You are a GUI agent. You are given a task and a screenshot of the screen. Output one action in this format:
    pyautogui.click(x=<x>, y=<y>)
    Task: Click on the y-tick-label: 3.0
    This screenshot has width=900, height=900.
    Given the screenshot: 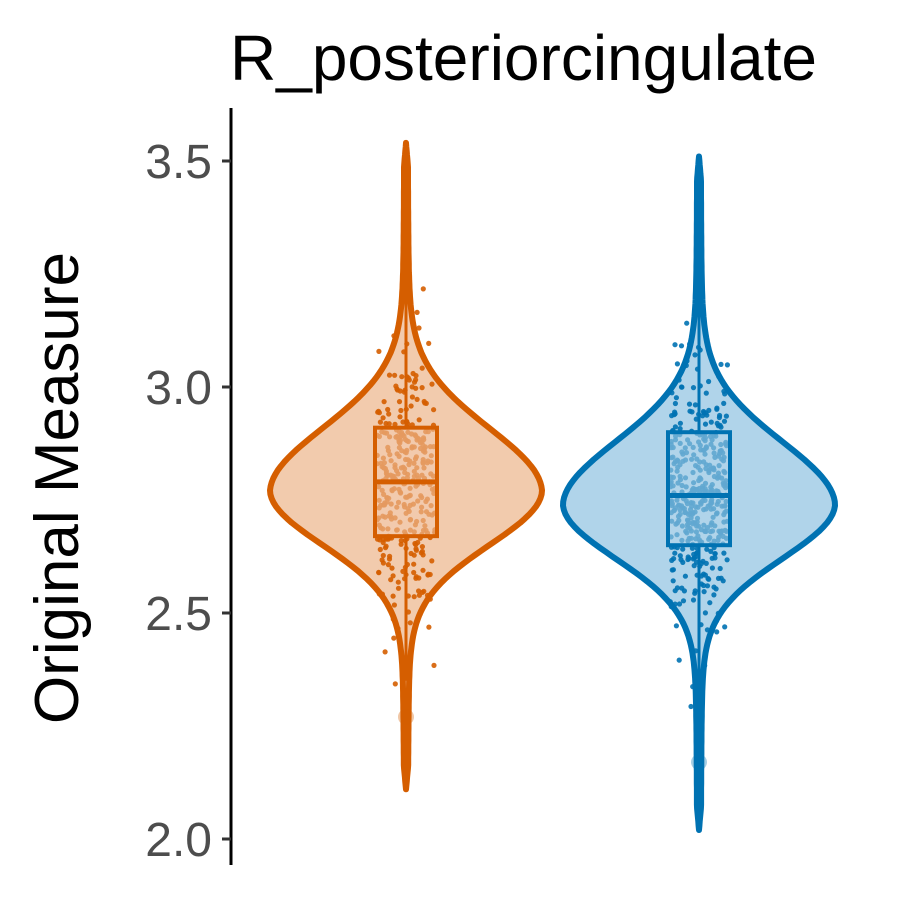 What is the action you would take?
    pyautogui.click(x=178, y=388)
    